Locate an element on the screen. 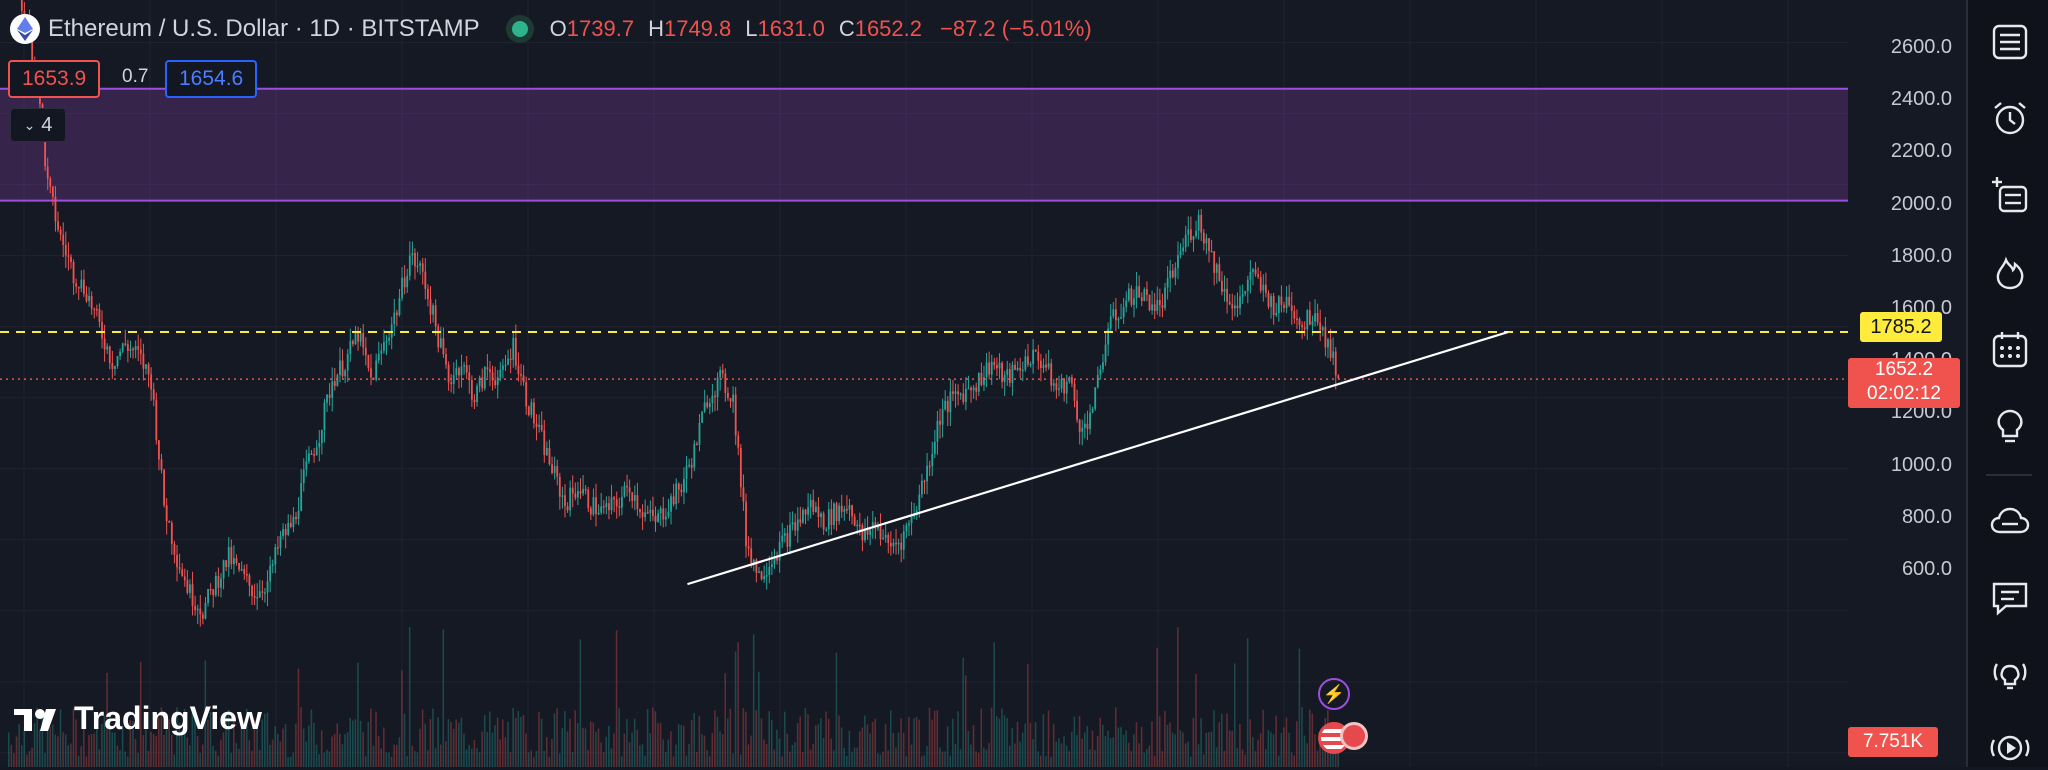 The height and width of the screenshot is (770, 2048). sell-button: 1653.9 is located at coordinates (54, 79).